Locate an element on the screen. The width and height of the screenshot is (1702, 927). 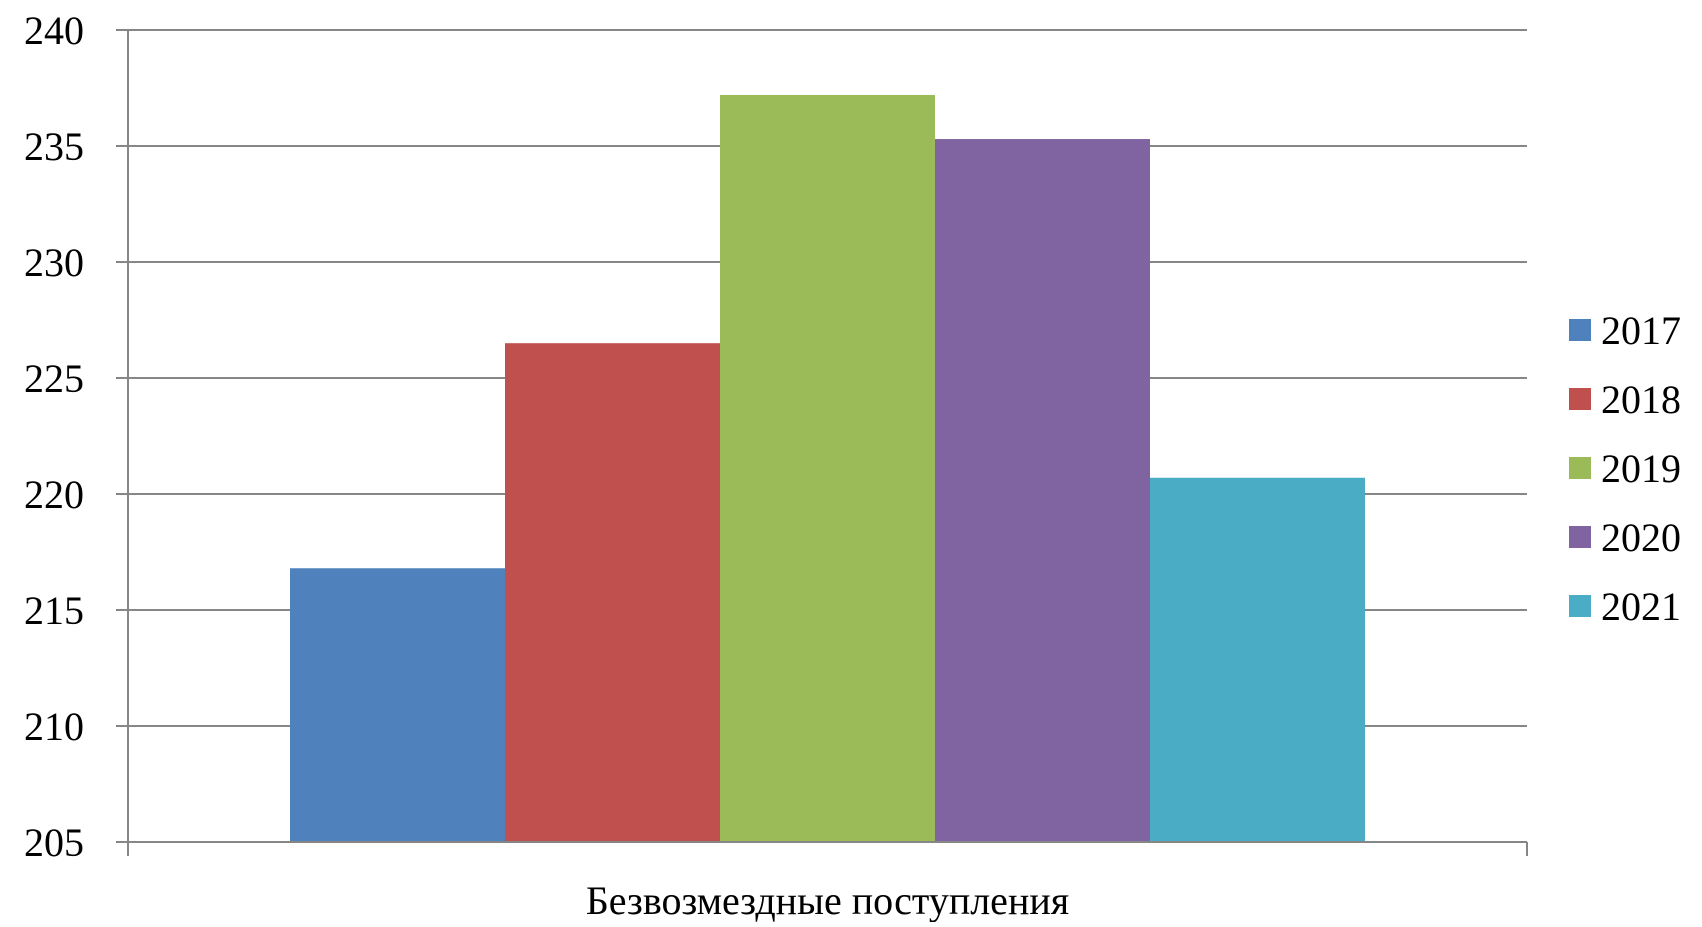
y-tick-label: 225 is located at coordinates (54, 378).